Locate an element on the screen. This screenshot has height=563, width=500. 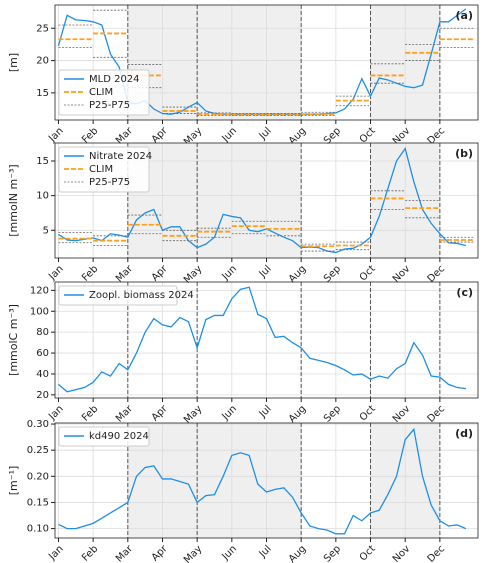
y-tick-label: 80 is located at coordinates (42, 332).